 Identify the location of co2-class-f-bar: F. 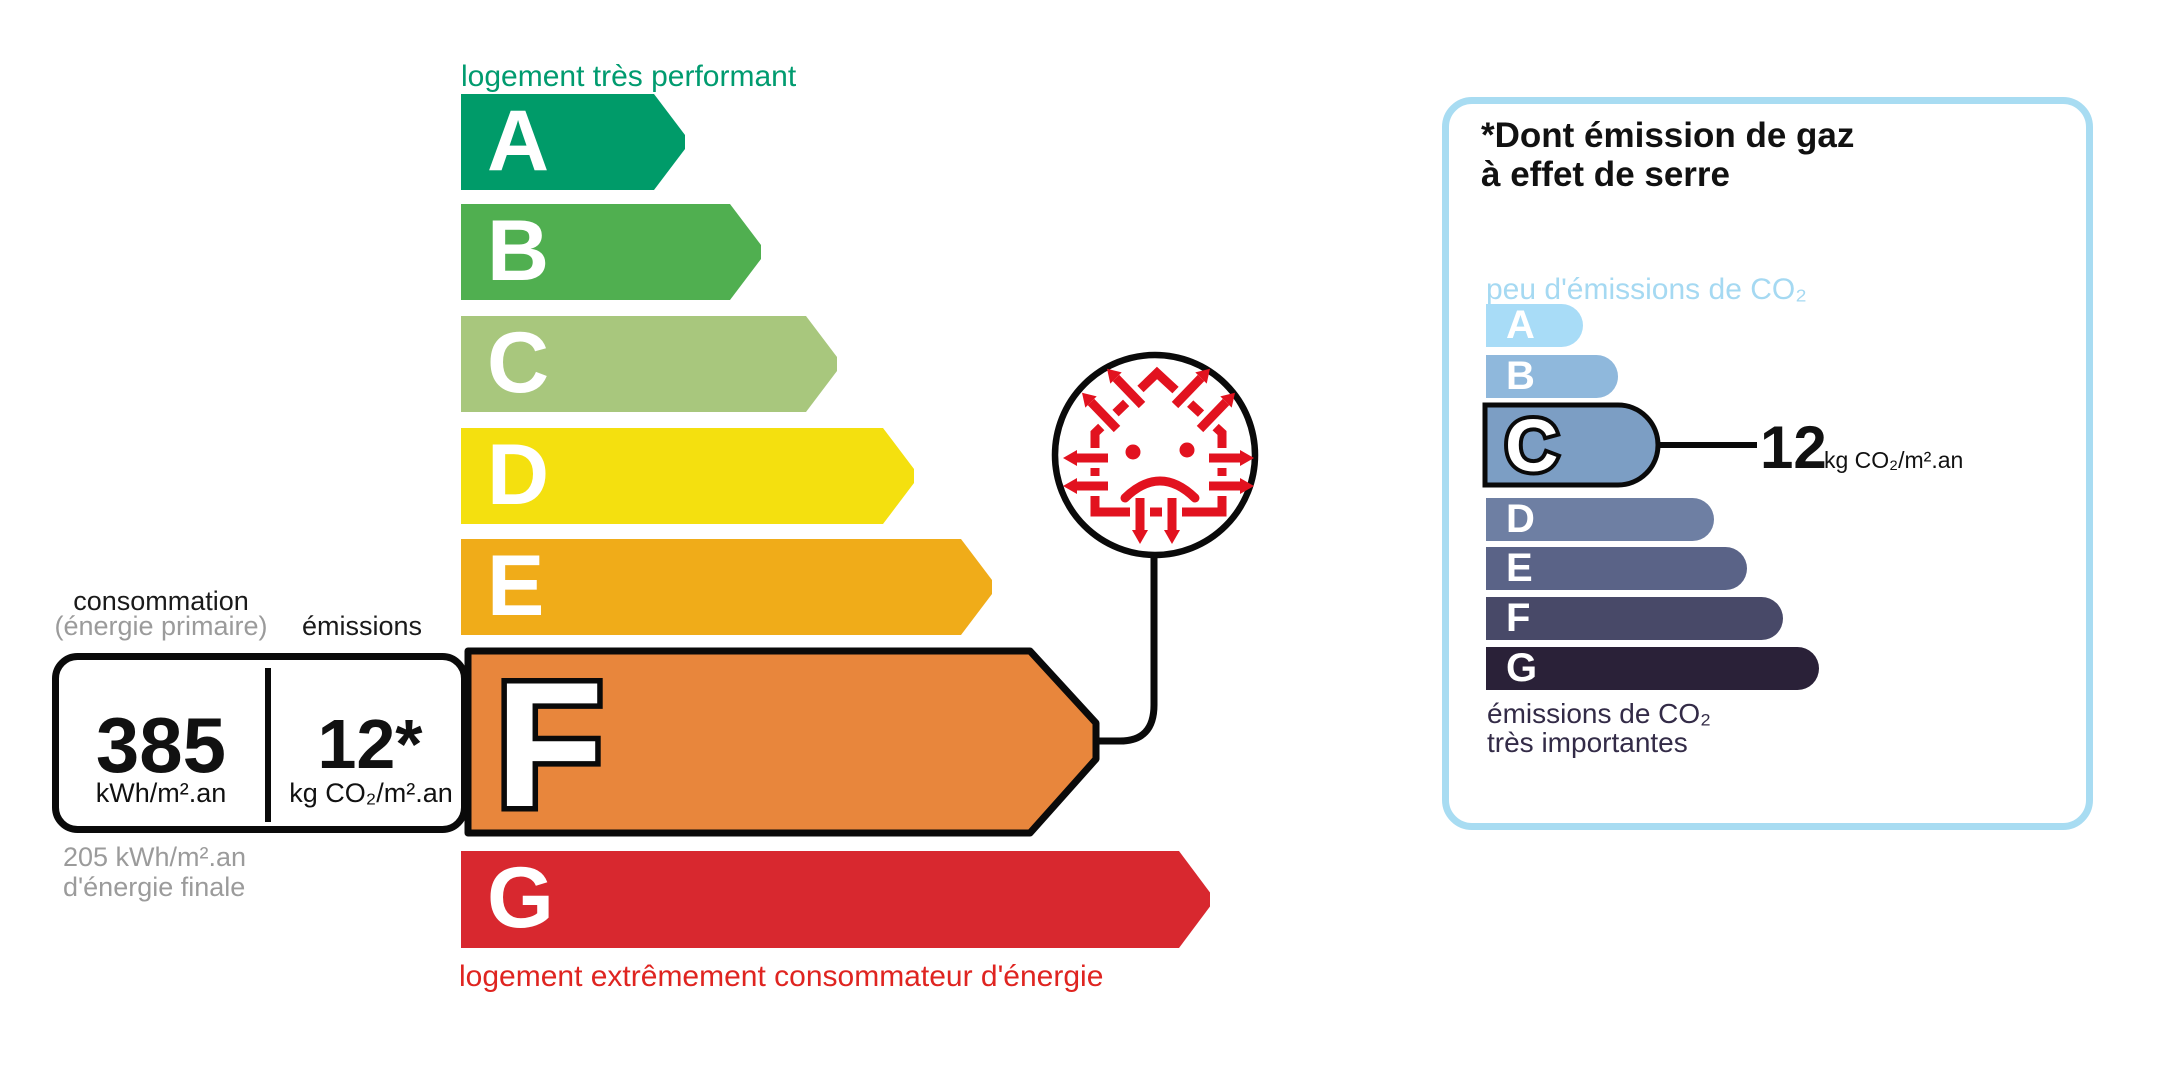
(1634, 618).